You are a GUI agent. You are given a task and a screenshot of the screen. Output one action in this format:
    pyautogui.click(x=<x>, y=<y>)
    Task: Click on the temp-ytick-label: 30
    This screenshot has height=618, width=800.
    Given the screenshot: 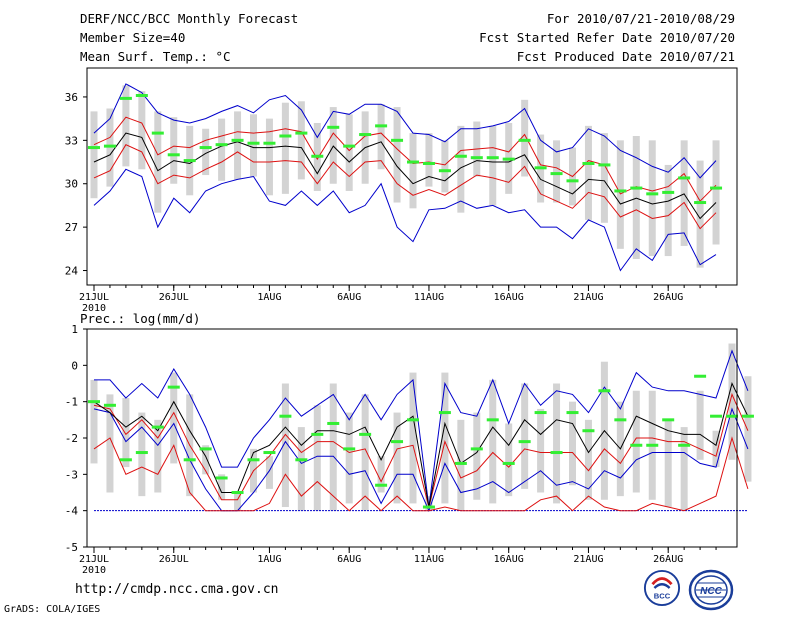 What is the action you would take?
    pyautogui.click(x=71, y=184)
    